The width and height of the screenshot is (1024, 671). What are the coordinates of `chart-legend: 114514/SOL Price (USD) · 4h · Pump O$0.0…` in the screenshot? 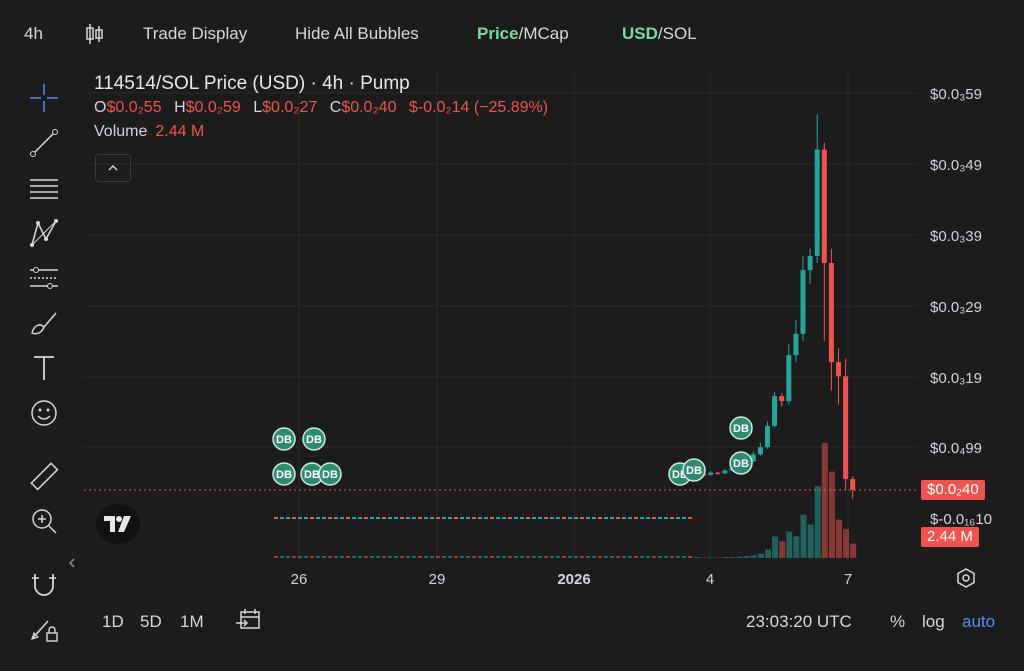 It's located at (325, 107).